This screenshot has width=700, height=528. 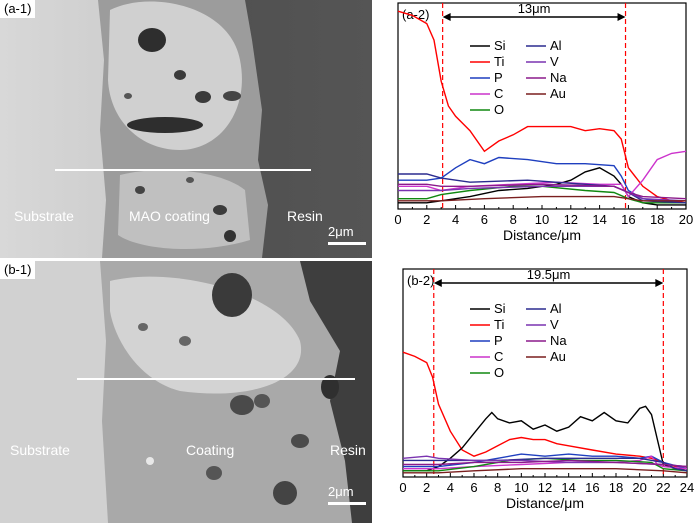 I want to click on region-label-substrate-b: Substrate, so click(x=40, y=450).